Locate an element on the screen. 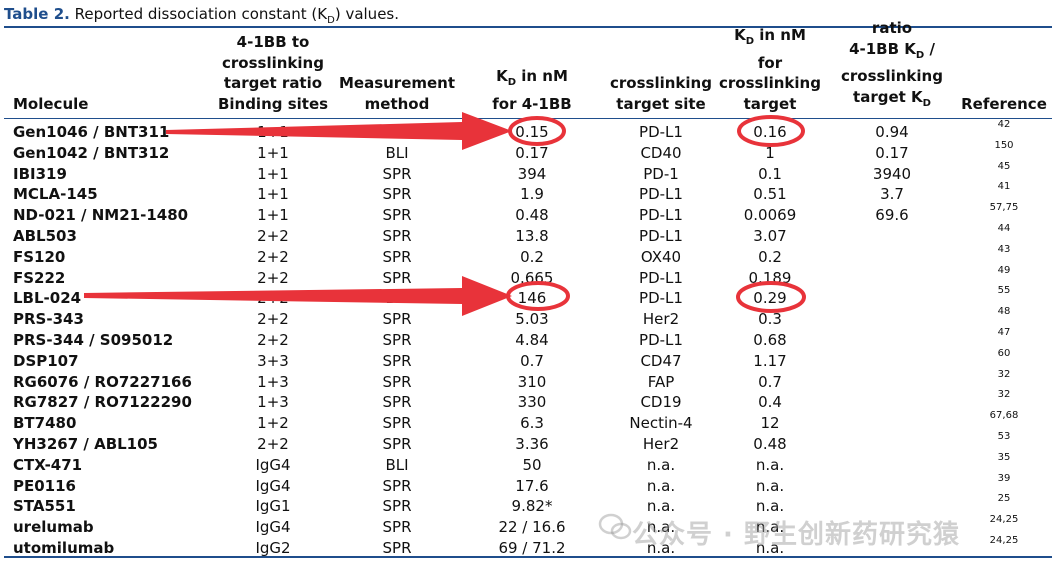 The image size is (1058, 564). table-row: DSP107 3+3 SPR 0.7 CD47 1.17 60 is located at coordinates (529, 359).